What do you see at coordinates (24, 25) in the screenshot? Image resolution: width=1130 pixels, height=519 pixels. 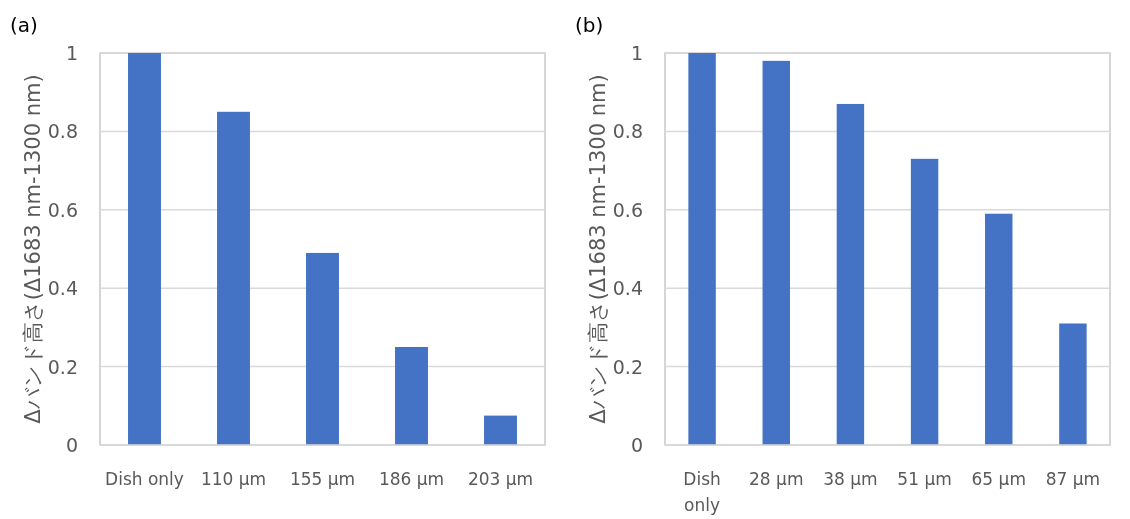 I see `chart-title: (a)` at bounding box center [24, 25].